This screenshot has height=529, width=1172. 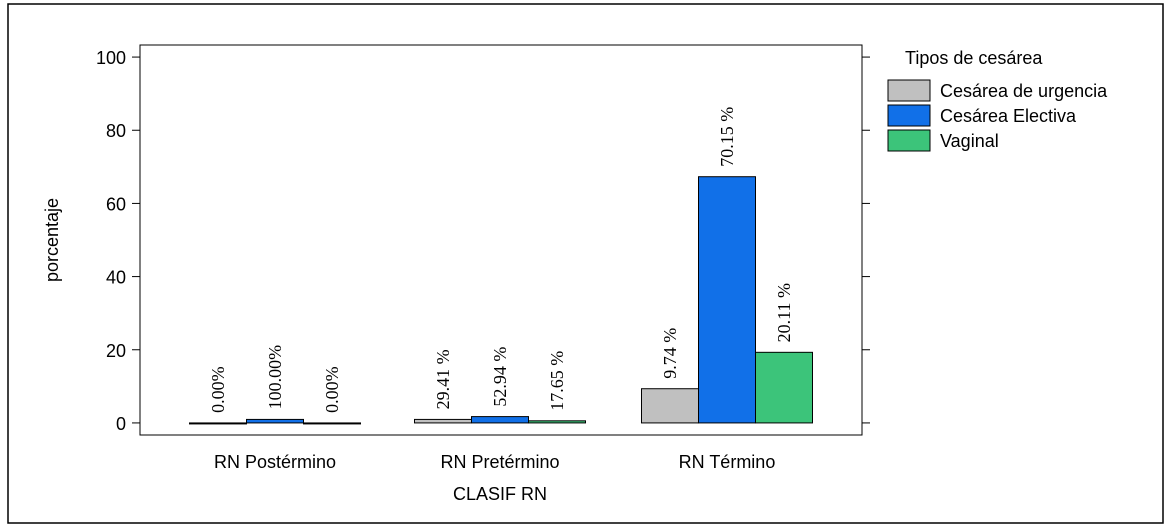 What do you see at coordinates (727, 462) in the screenshot?
I see `x-tick-label: RN Término` at bounding box center [727, 462].